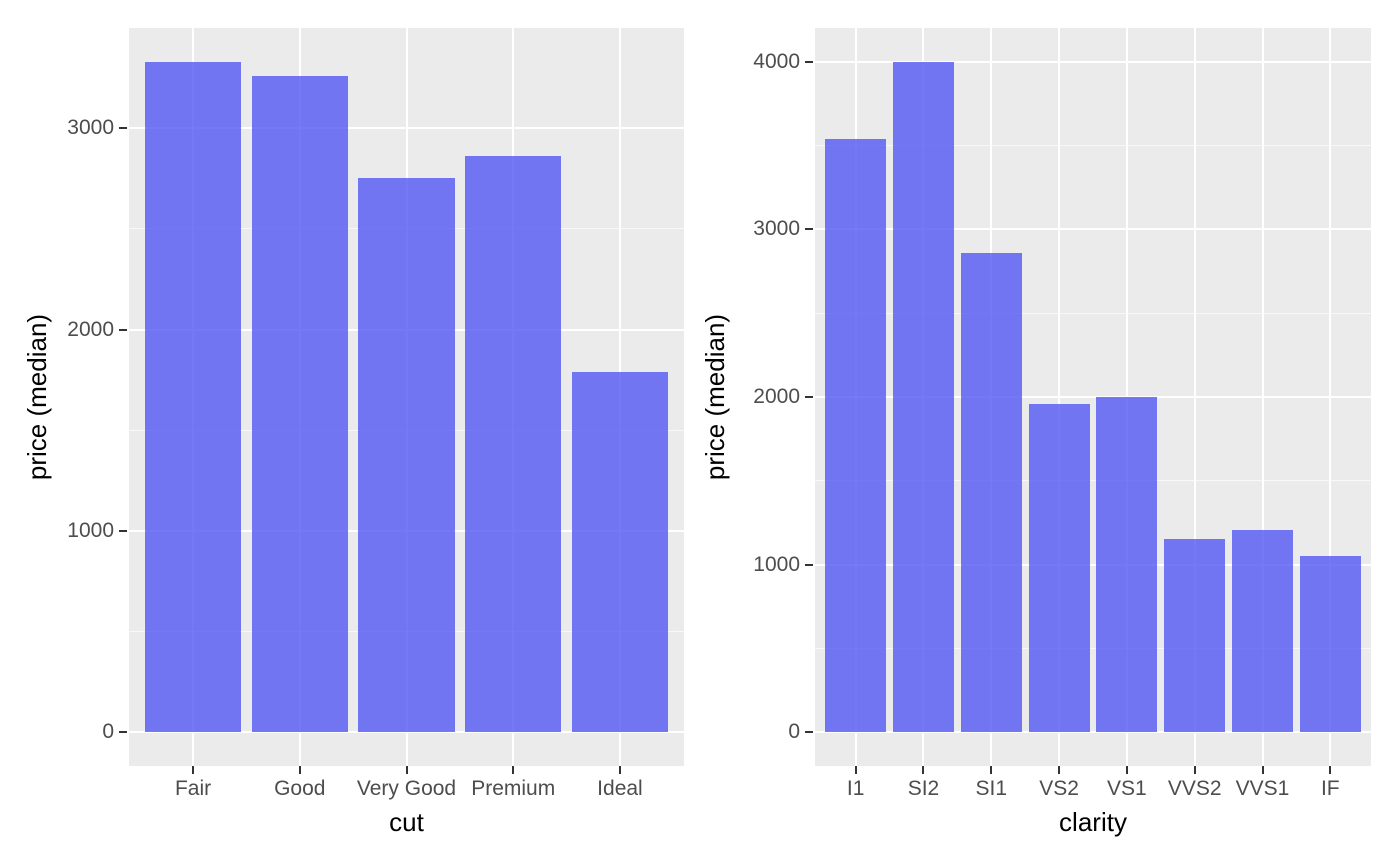  I want to click on x-tick-label-fair: Fair, so click(193, 788).